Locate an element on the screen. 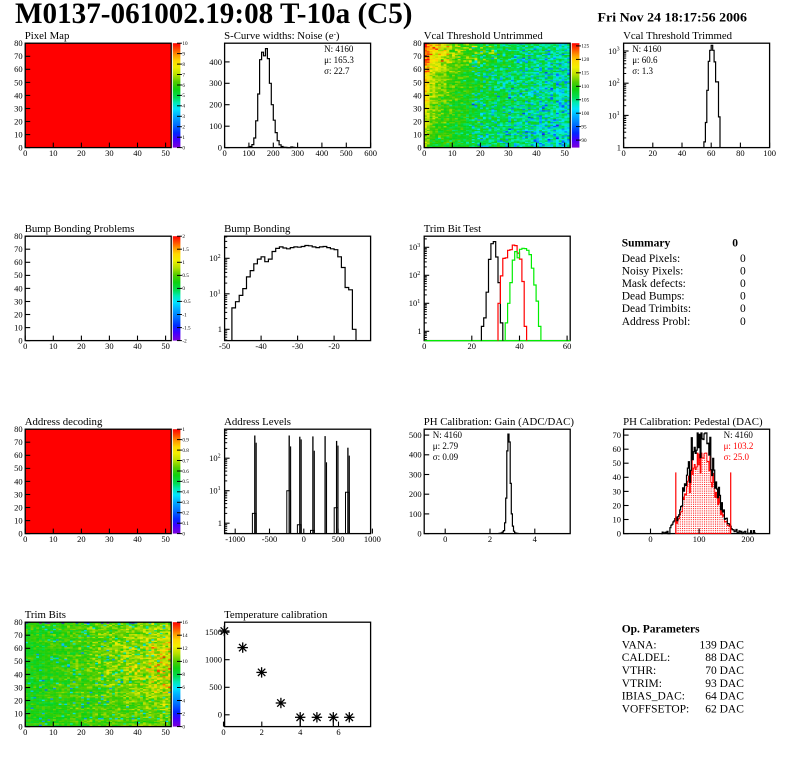 Image resolution: width=796 pixels, height=772 pixels. svg-text: Vcal Threshold Untrimmed is located at coordinates (484, 36).